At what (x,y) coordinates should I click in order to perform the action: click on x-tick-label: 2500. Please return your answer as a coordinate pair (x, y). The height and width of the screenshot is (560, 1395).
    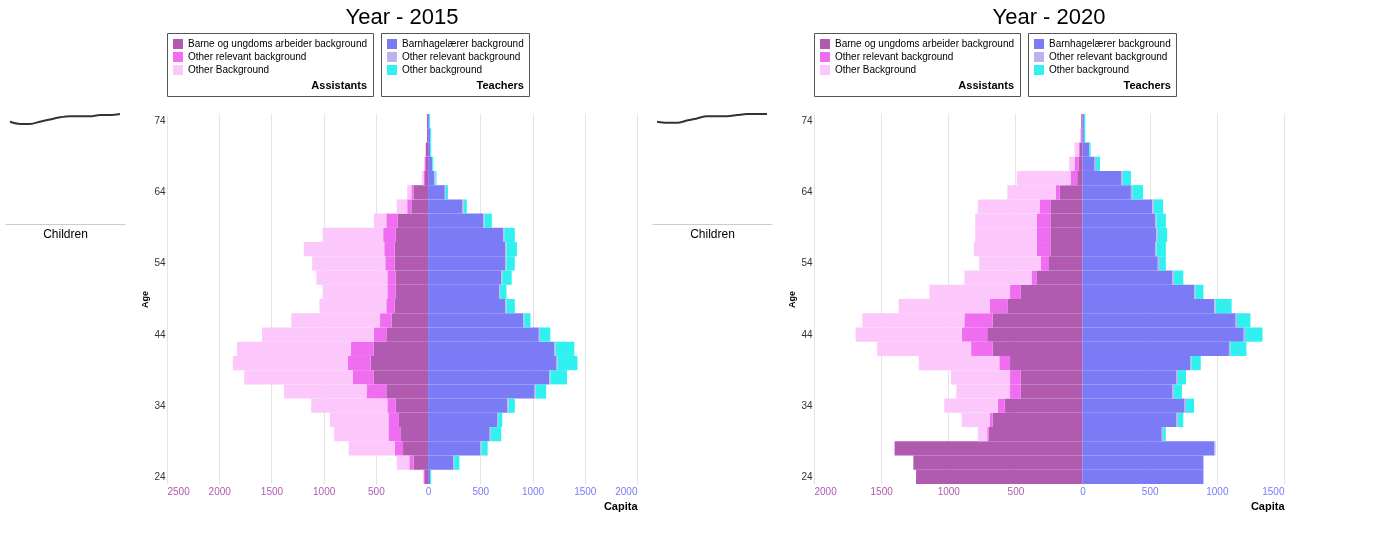
    Looking at the image, I should click on (179, 491).